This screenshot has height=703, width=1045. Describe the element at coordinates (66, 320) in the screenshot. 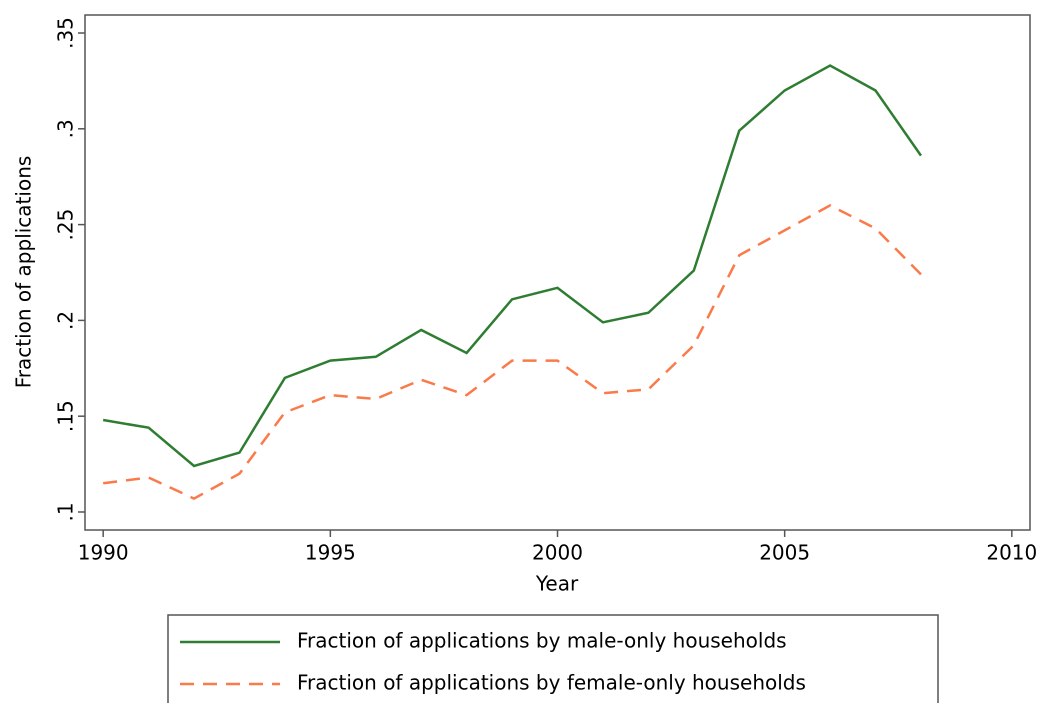

I see `y-tick-label: .2` at that location.